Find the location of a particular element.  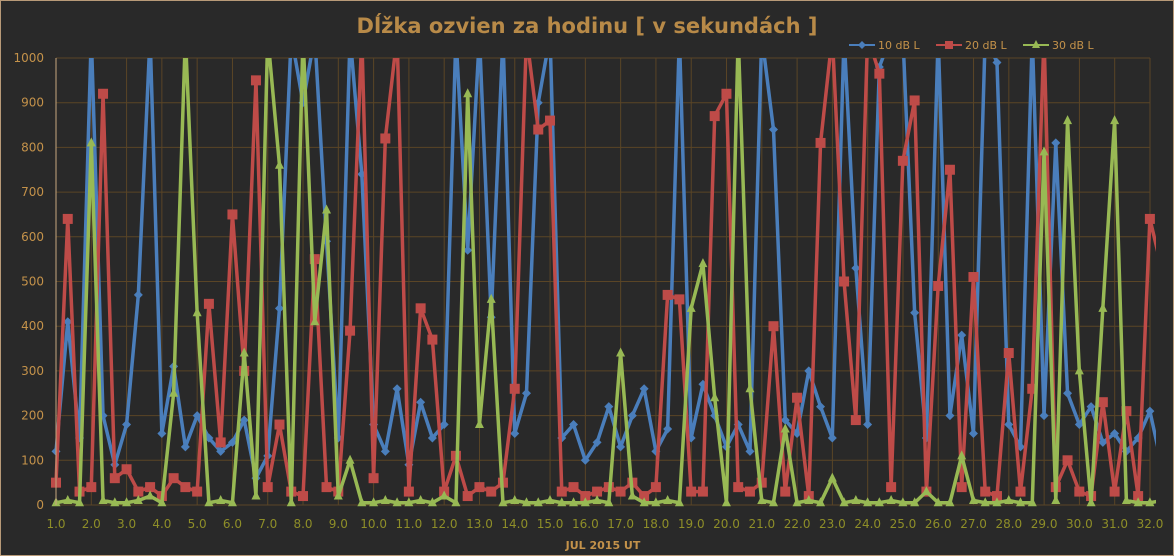

x-tick-label: 22.0 is located at coordinates (797, 524).